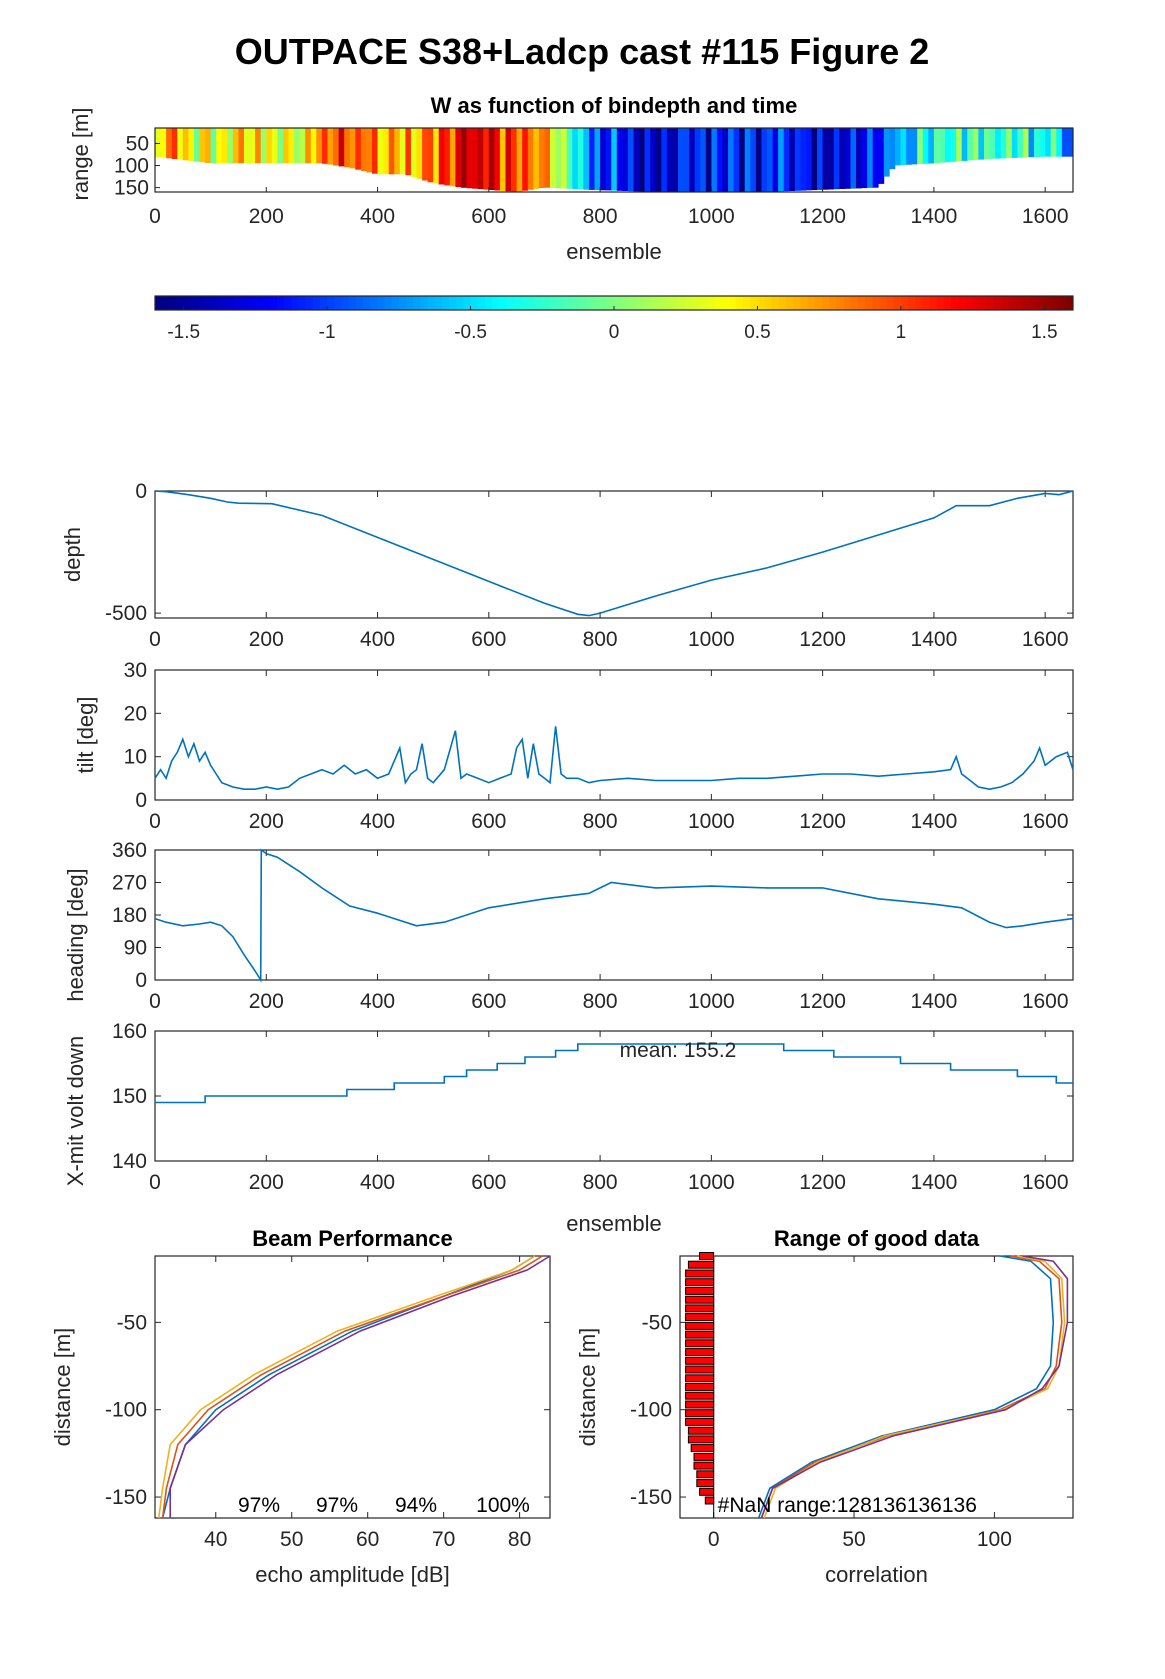  I want to click on x-axis-label: ensemble, so click(613, 1223).